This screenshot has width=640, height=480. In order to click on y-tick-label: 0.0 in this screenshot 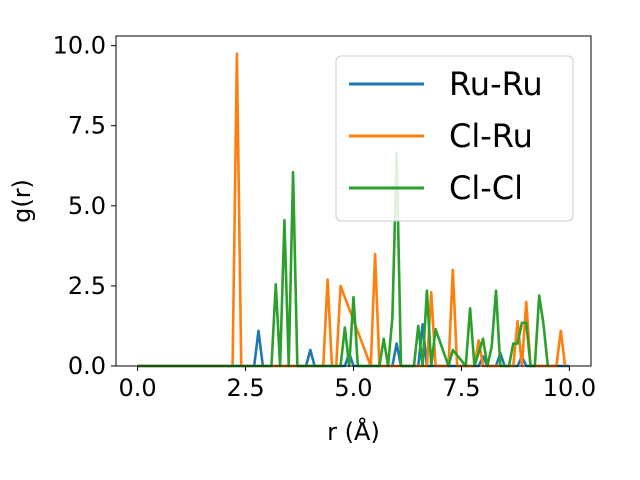, I will do `click(87, 366)`.